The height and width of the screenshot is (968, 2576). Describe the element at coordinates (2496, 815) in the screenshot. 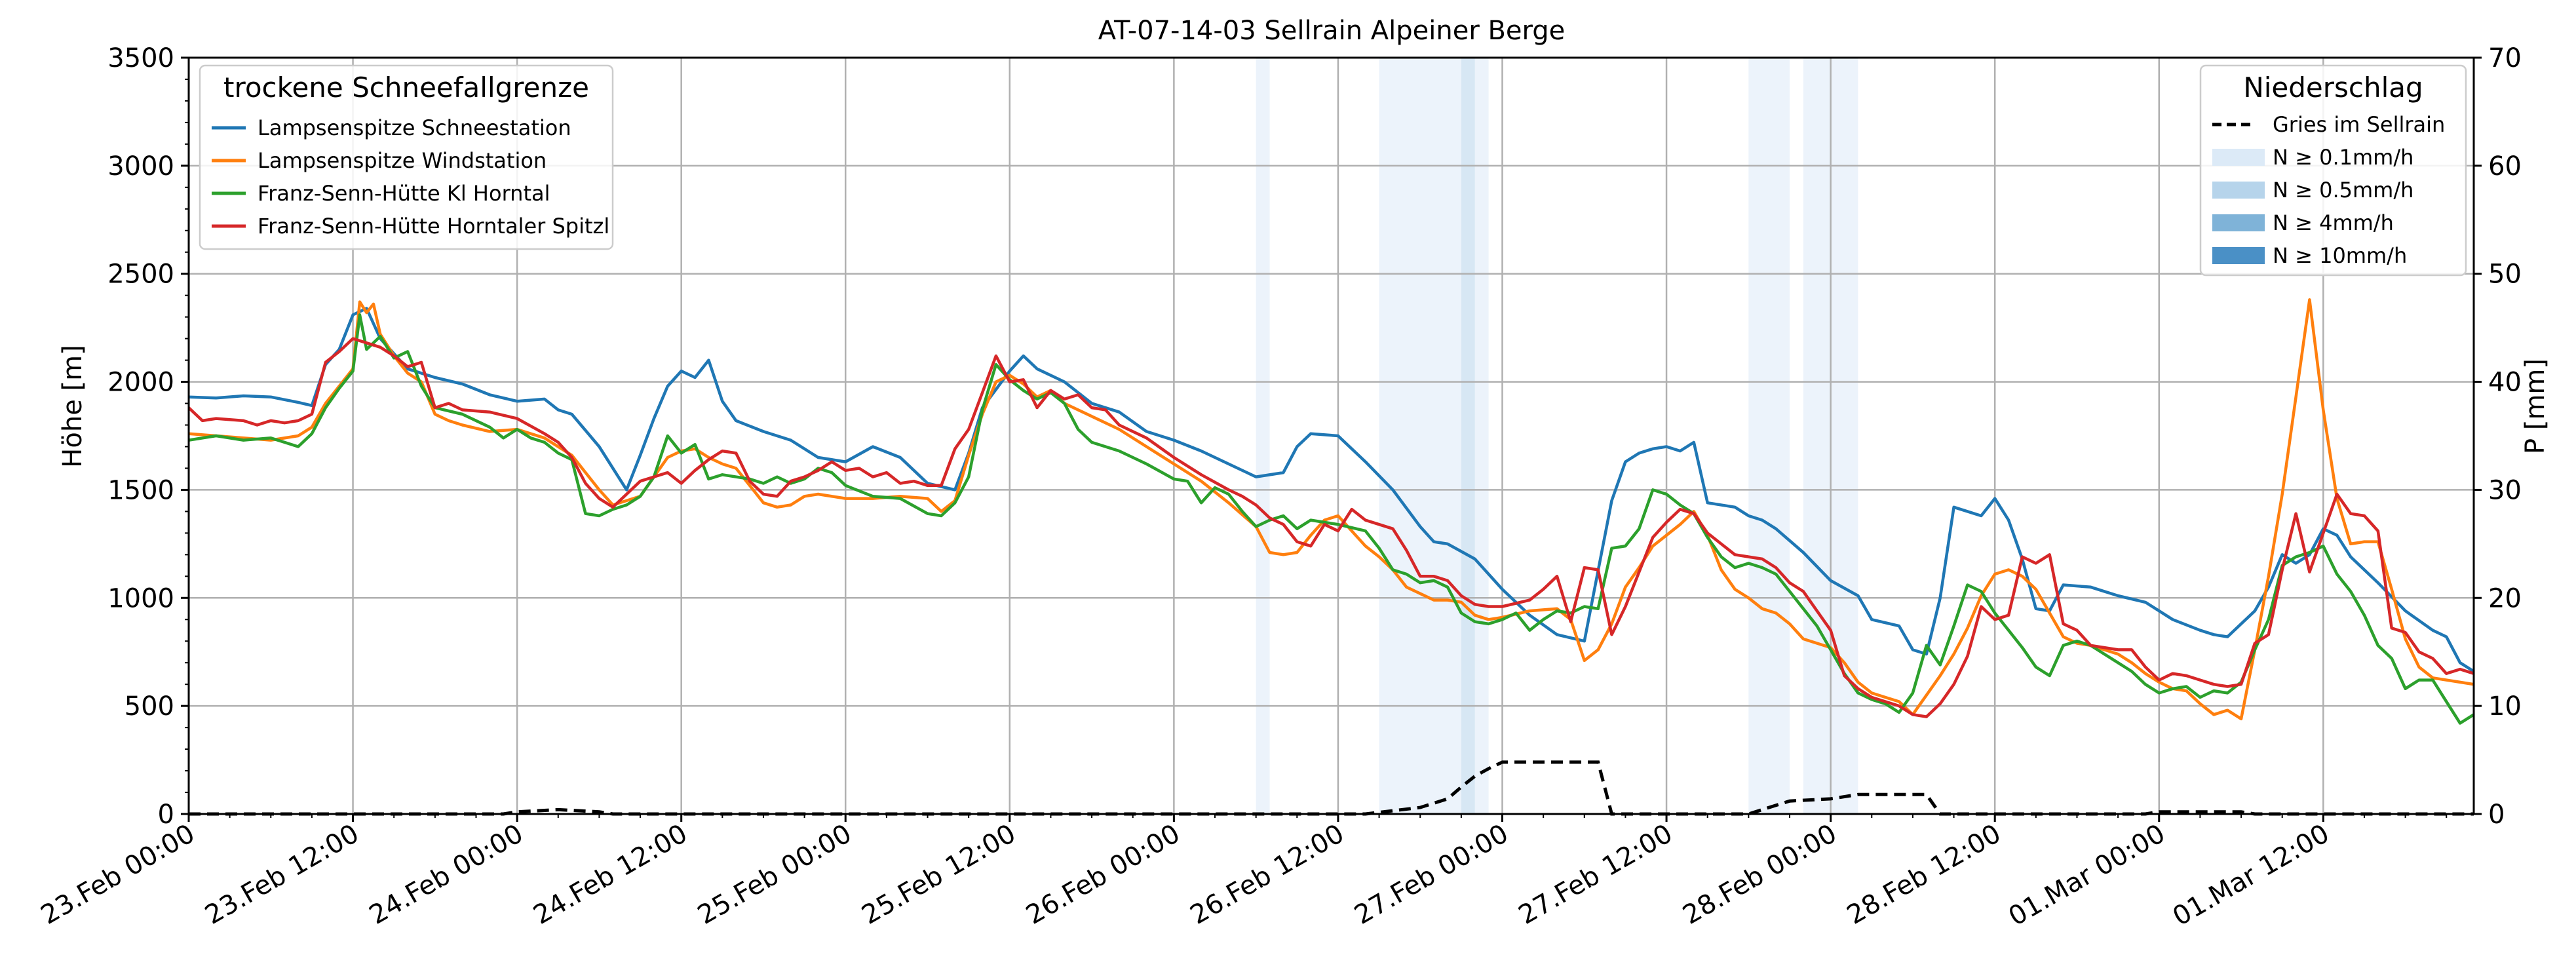

I see `y2-tick-label: 0` at that location.